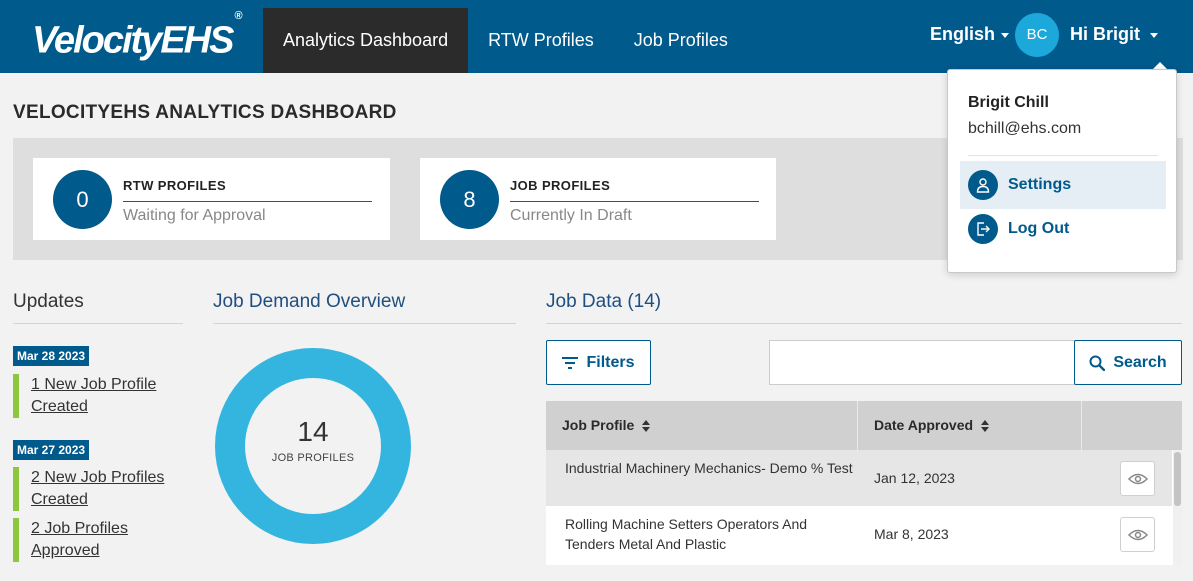 The height and width of the screenshot is (581, 1193). What do you see at coordinates (205, 112) in the screenshot?
I see `page-title: VELOCITYEHS ANALYTICS DASHBOARD` at bounding box center [205, 112].